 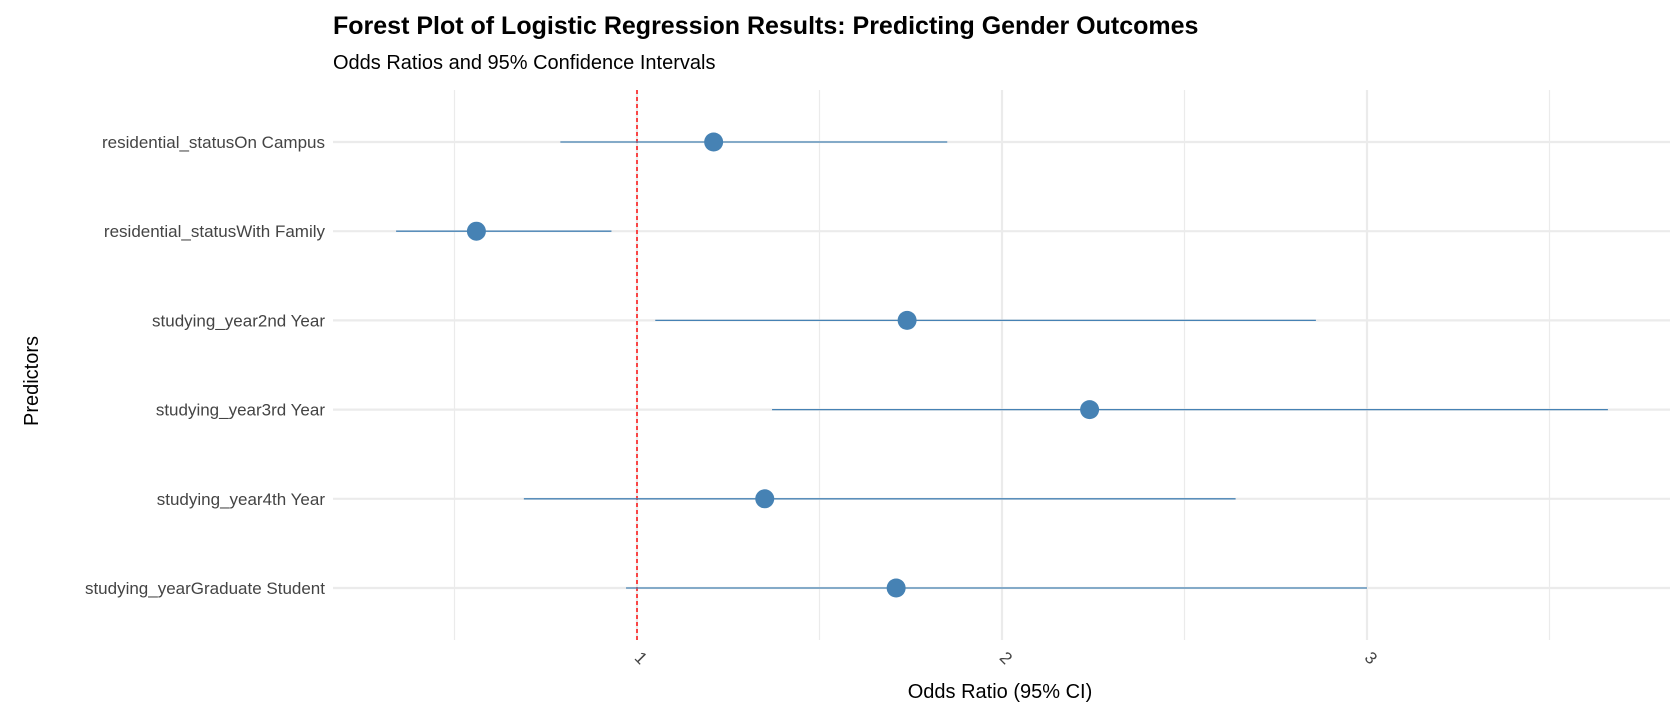 What do you see at coordinates (1371, 658) in the screenshot?
I see `x-tick-label: 3` at bounding box center [1371, 658].